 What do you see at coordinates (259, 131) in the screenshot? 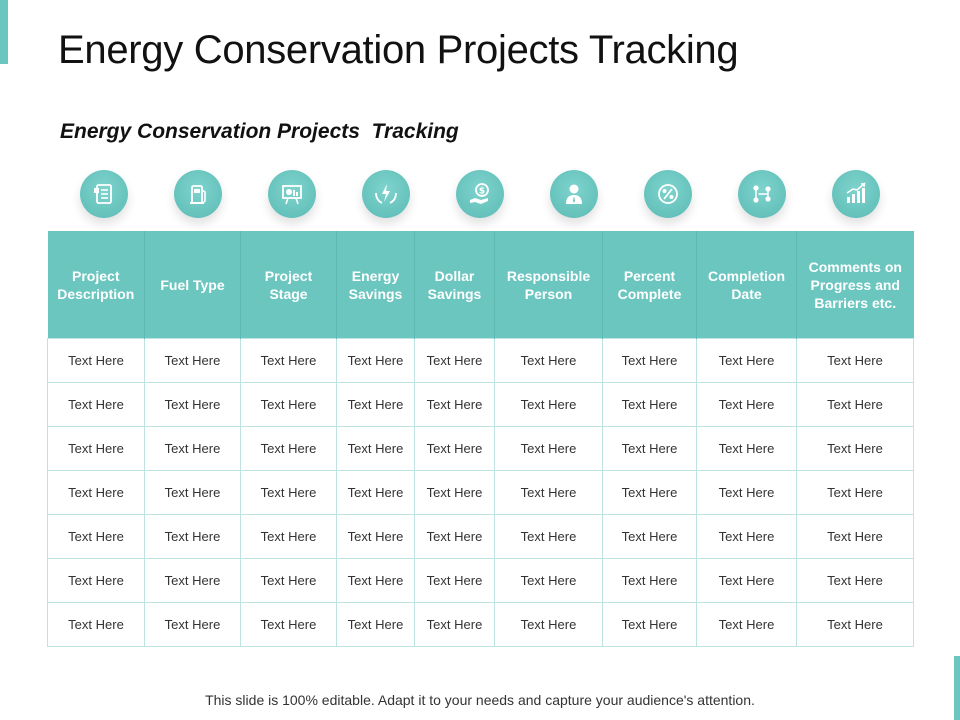
I see `table-subtitle: Energy Conservation Projects Tracking` at bounding box center [259, 131].